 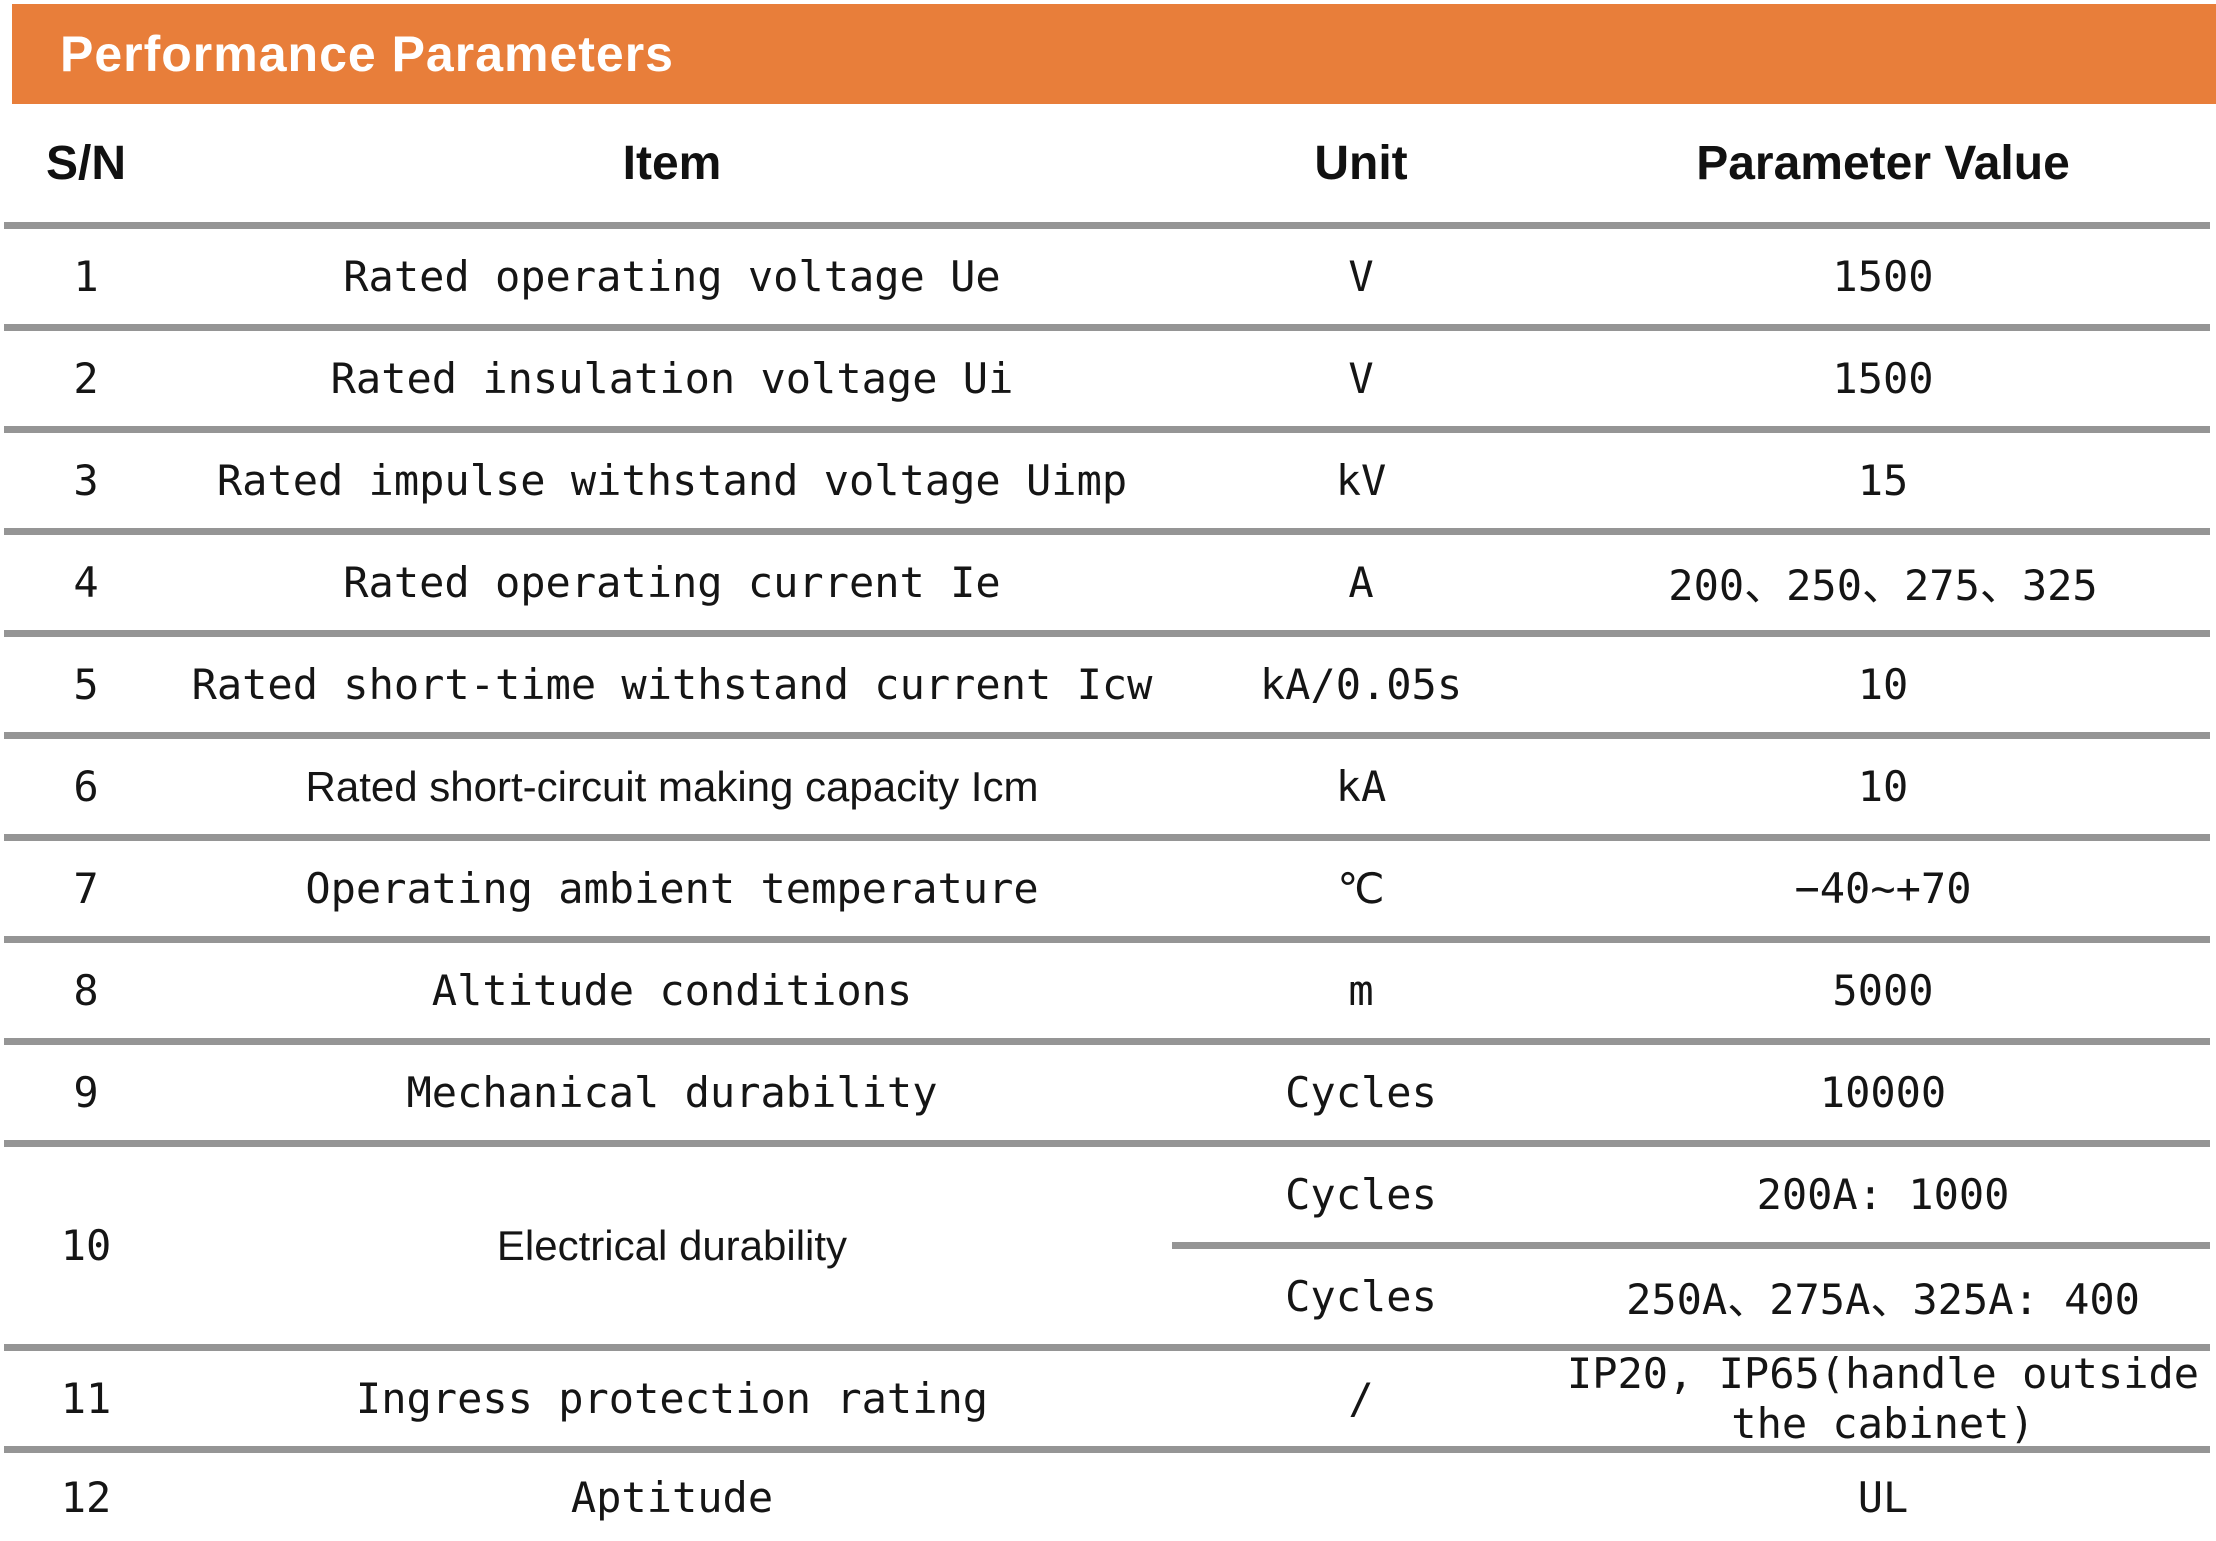 I want to click on item-cell: Rated short-time withstand current Icw, so click(x=672, y=684).